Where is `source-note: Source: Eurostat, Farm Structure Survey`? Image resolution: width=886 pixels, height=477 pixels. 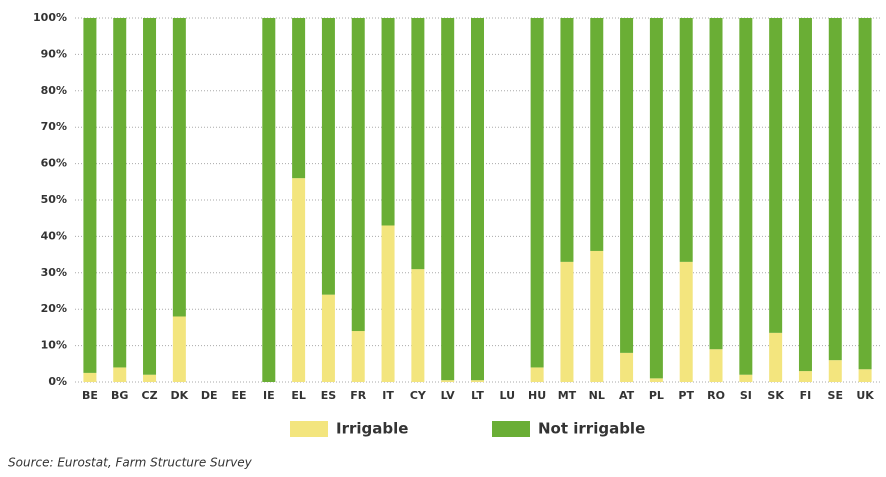
source-note: Source: Eurostat, Farm Structure Survey is located at coordinates (130, 463).